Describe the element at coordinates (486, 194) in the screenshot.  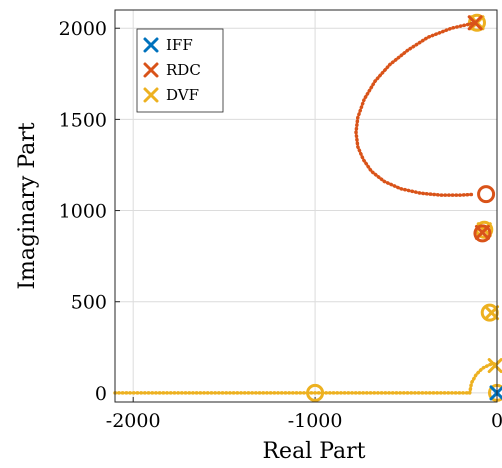
I see `zero-marker` at that location.